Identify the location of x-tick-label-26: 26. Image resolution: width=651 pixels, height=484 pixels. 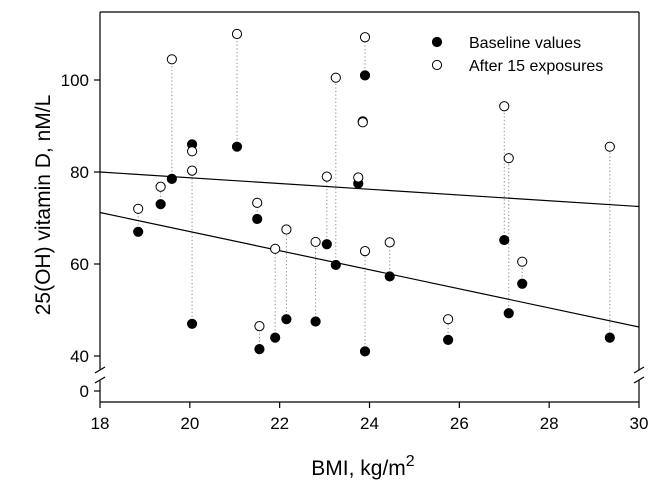
(459, 423).